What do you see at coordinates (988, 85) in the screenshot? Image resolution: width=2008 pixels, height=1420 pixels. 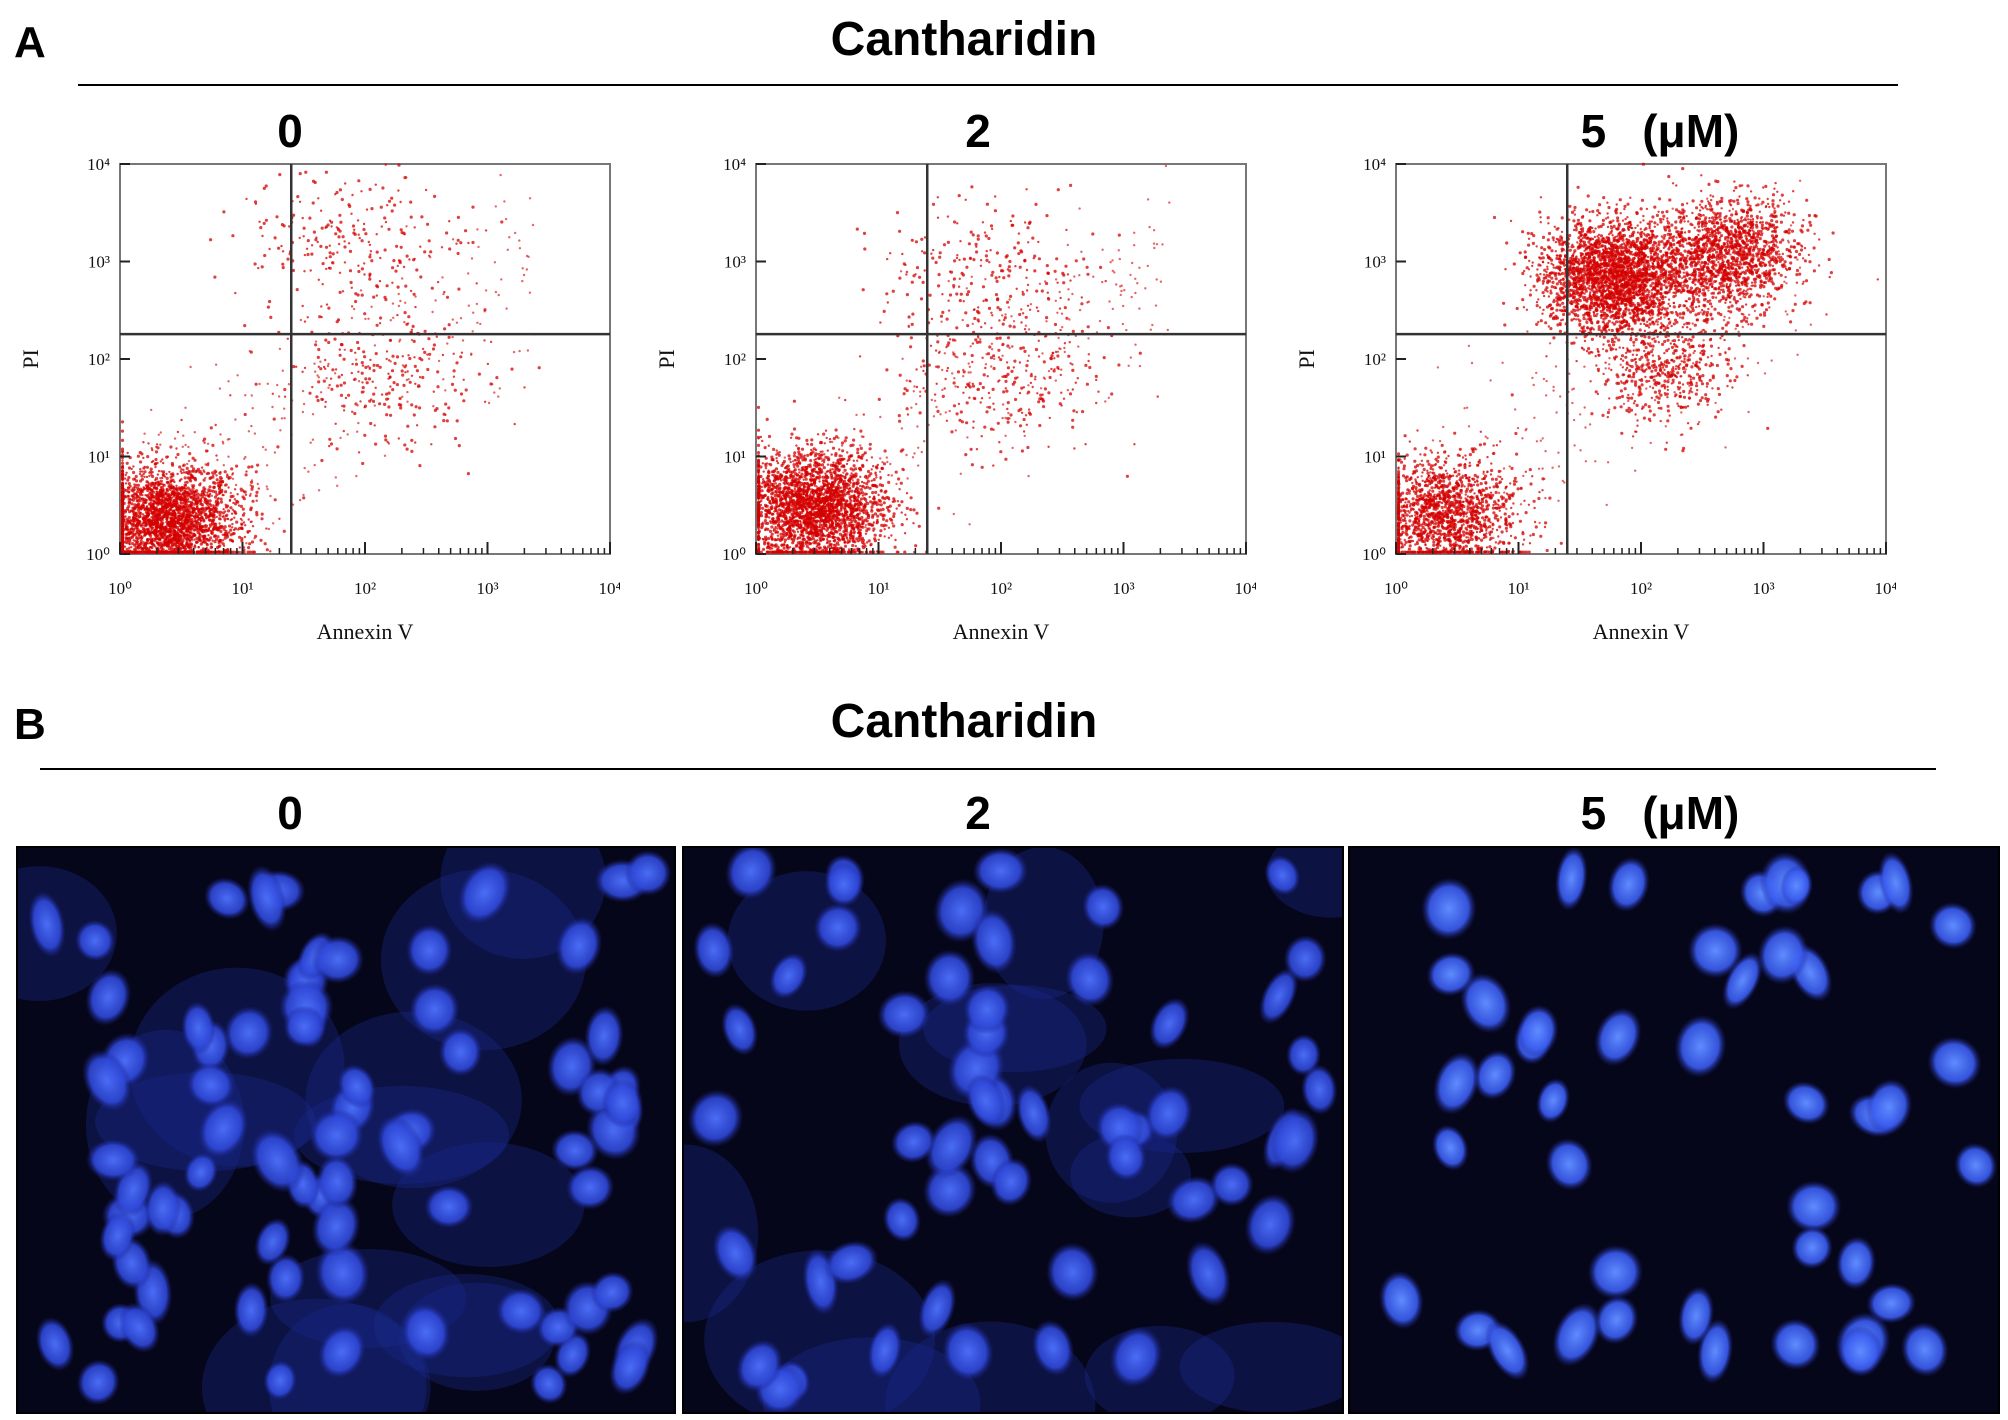 I see `panel-a-rule` at bounding box center [988, 85].